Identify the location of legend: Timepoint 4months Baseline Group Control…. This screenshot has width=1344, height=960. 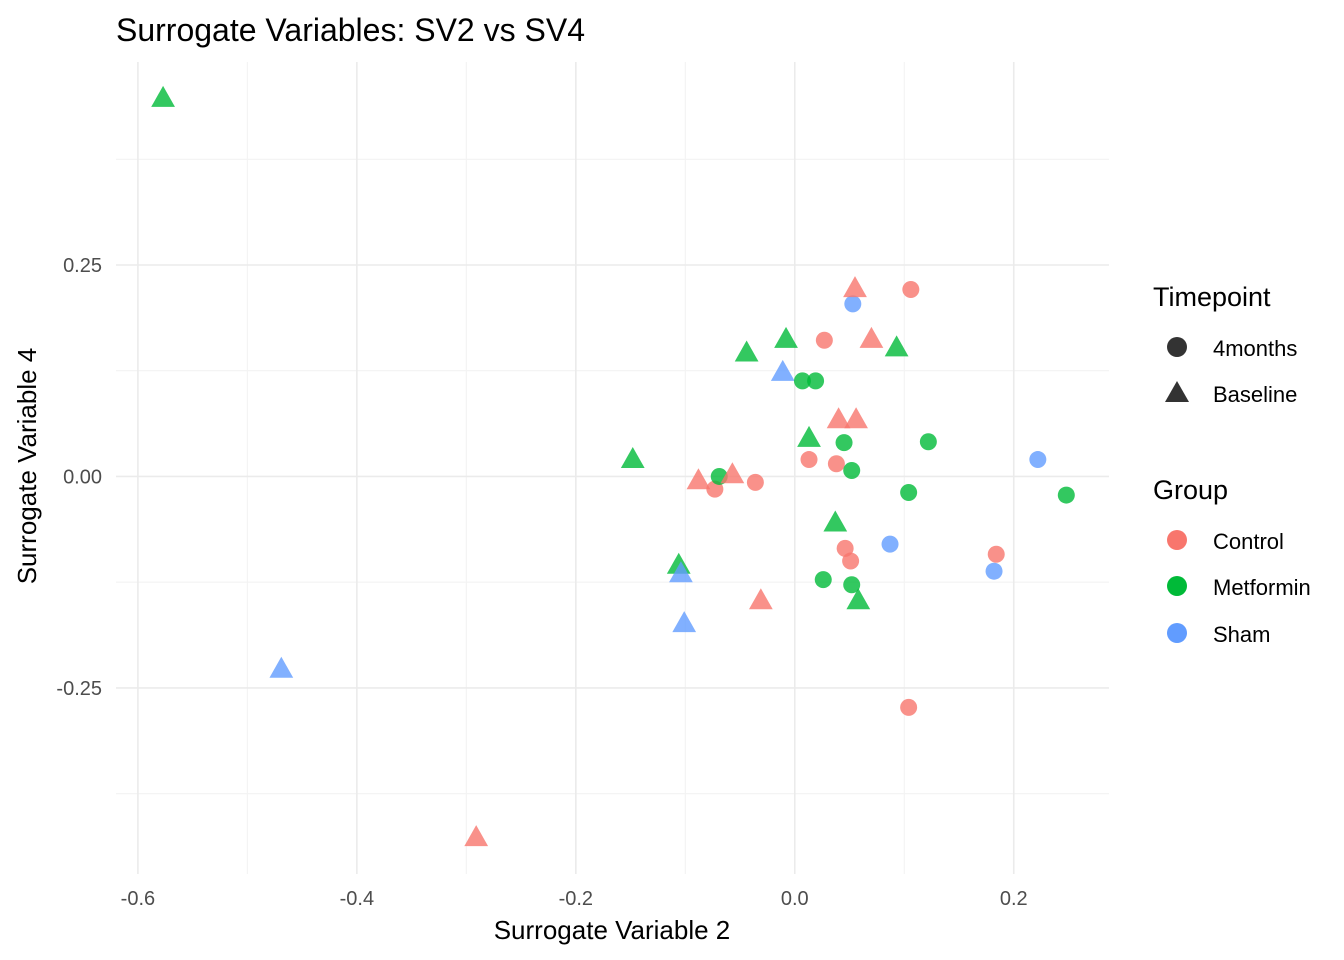
(1232, 464).